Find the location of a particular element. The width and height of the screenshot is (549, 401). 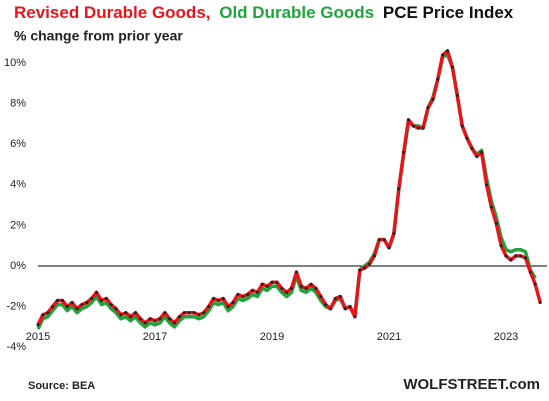

x-tick-label: 2019 is located at coordinates (272, 337).